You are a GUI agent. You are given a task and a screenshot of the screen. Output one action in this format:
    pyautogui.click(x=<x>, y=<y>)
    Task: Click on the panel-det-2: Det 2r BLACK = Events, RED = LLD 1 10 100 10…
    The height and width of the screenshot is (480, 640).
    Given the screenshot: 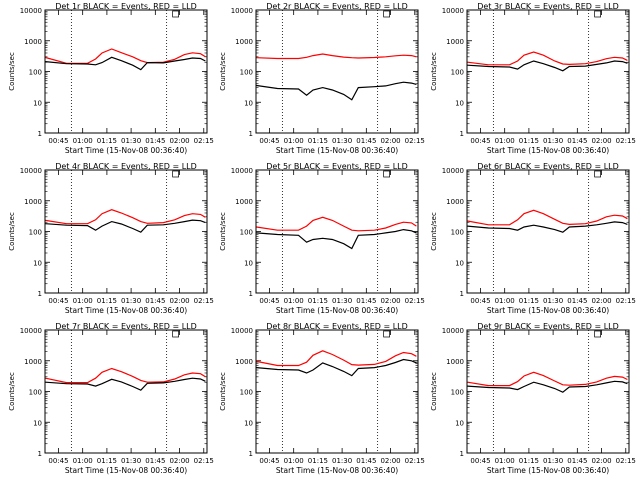 What is the action you would take?
    pyautogui.click(x=322, y=78)
    